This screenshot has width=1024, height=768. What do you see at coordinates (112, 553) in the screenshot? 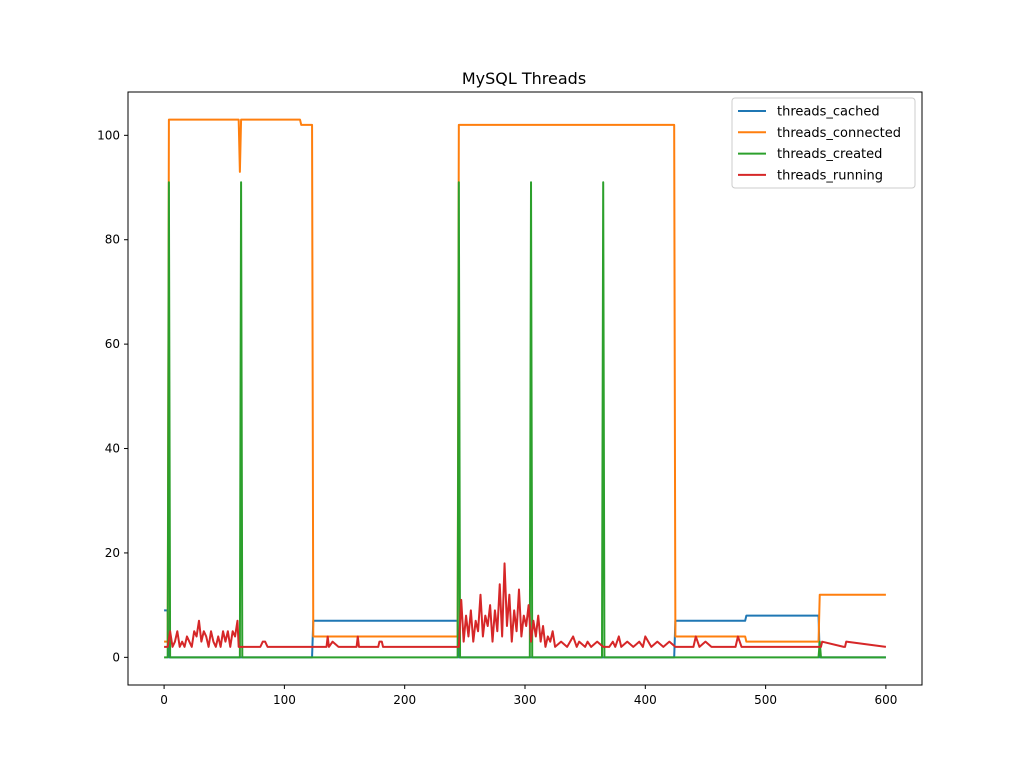
I see `y-tick-label: 20` at bounding box center [112, 553].